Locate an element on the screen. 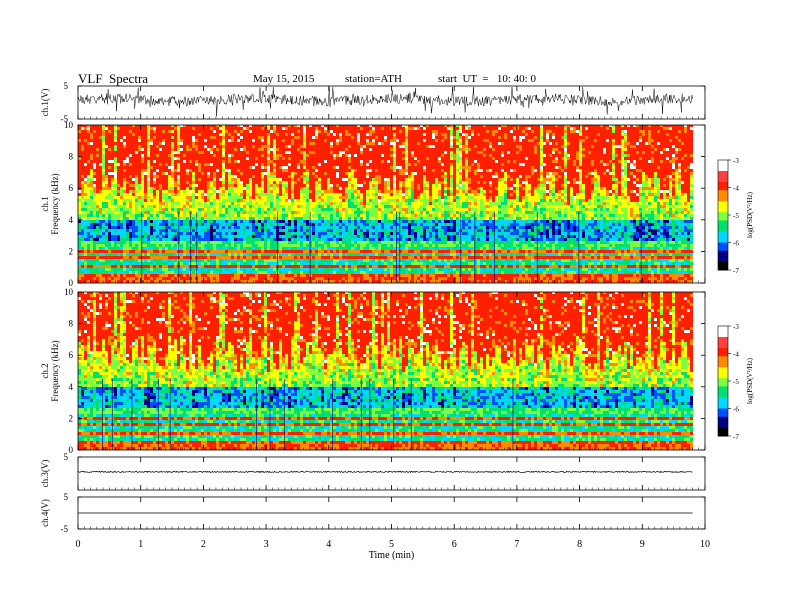 Image resolution: width=792 pixels, height=612 pixels. ch2-spectrogram-ylabel: Frequency (kHz) is located at coordinates (55, 370).